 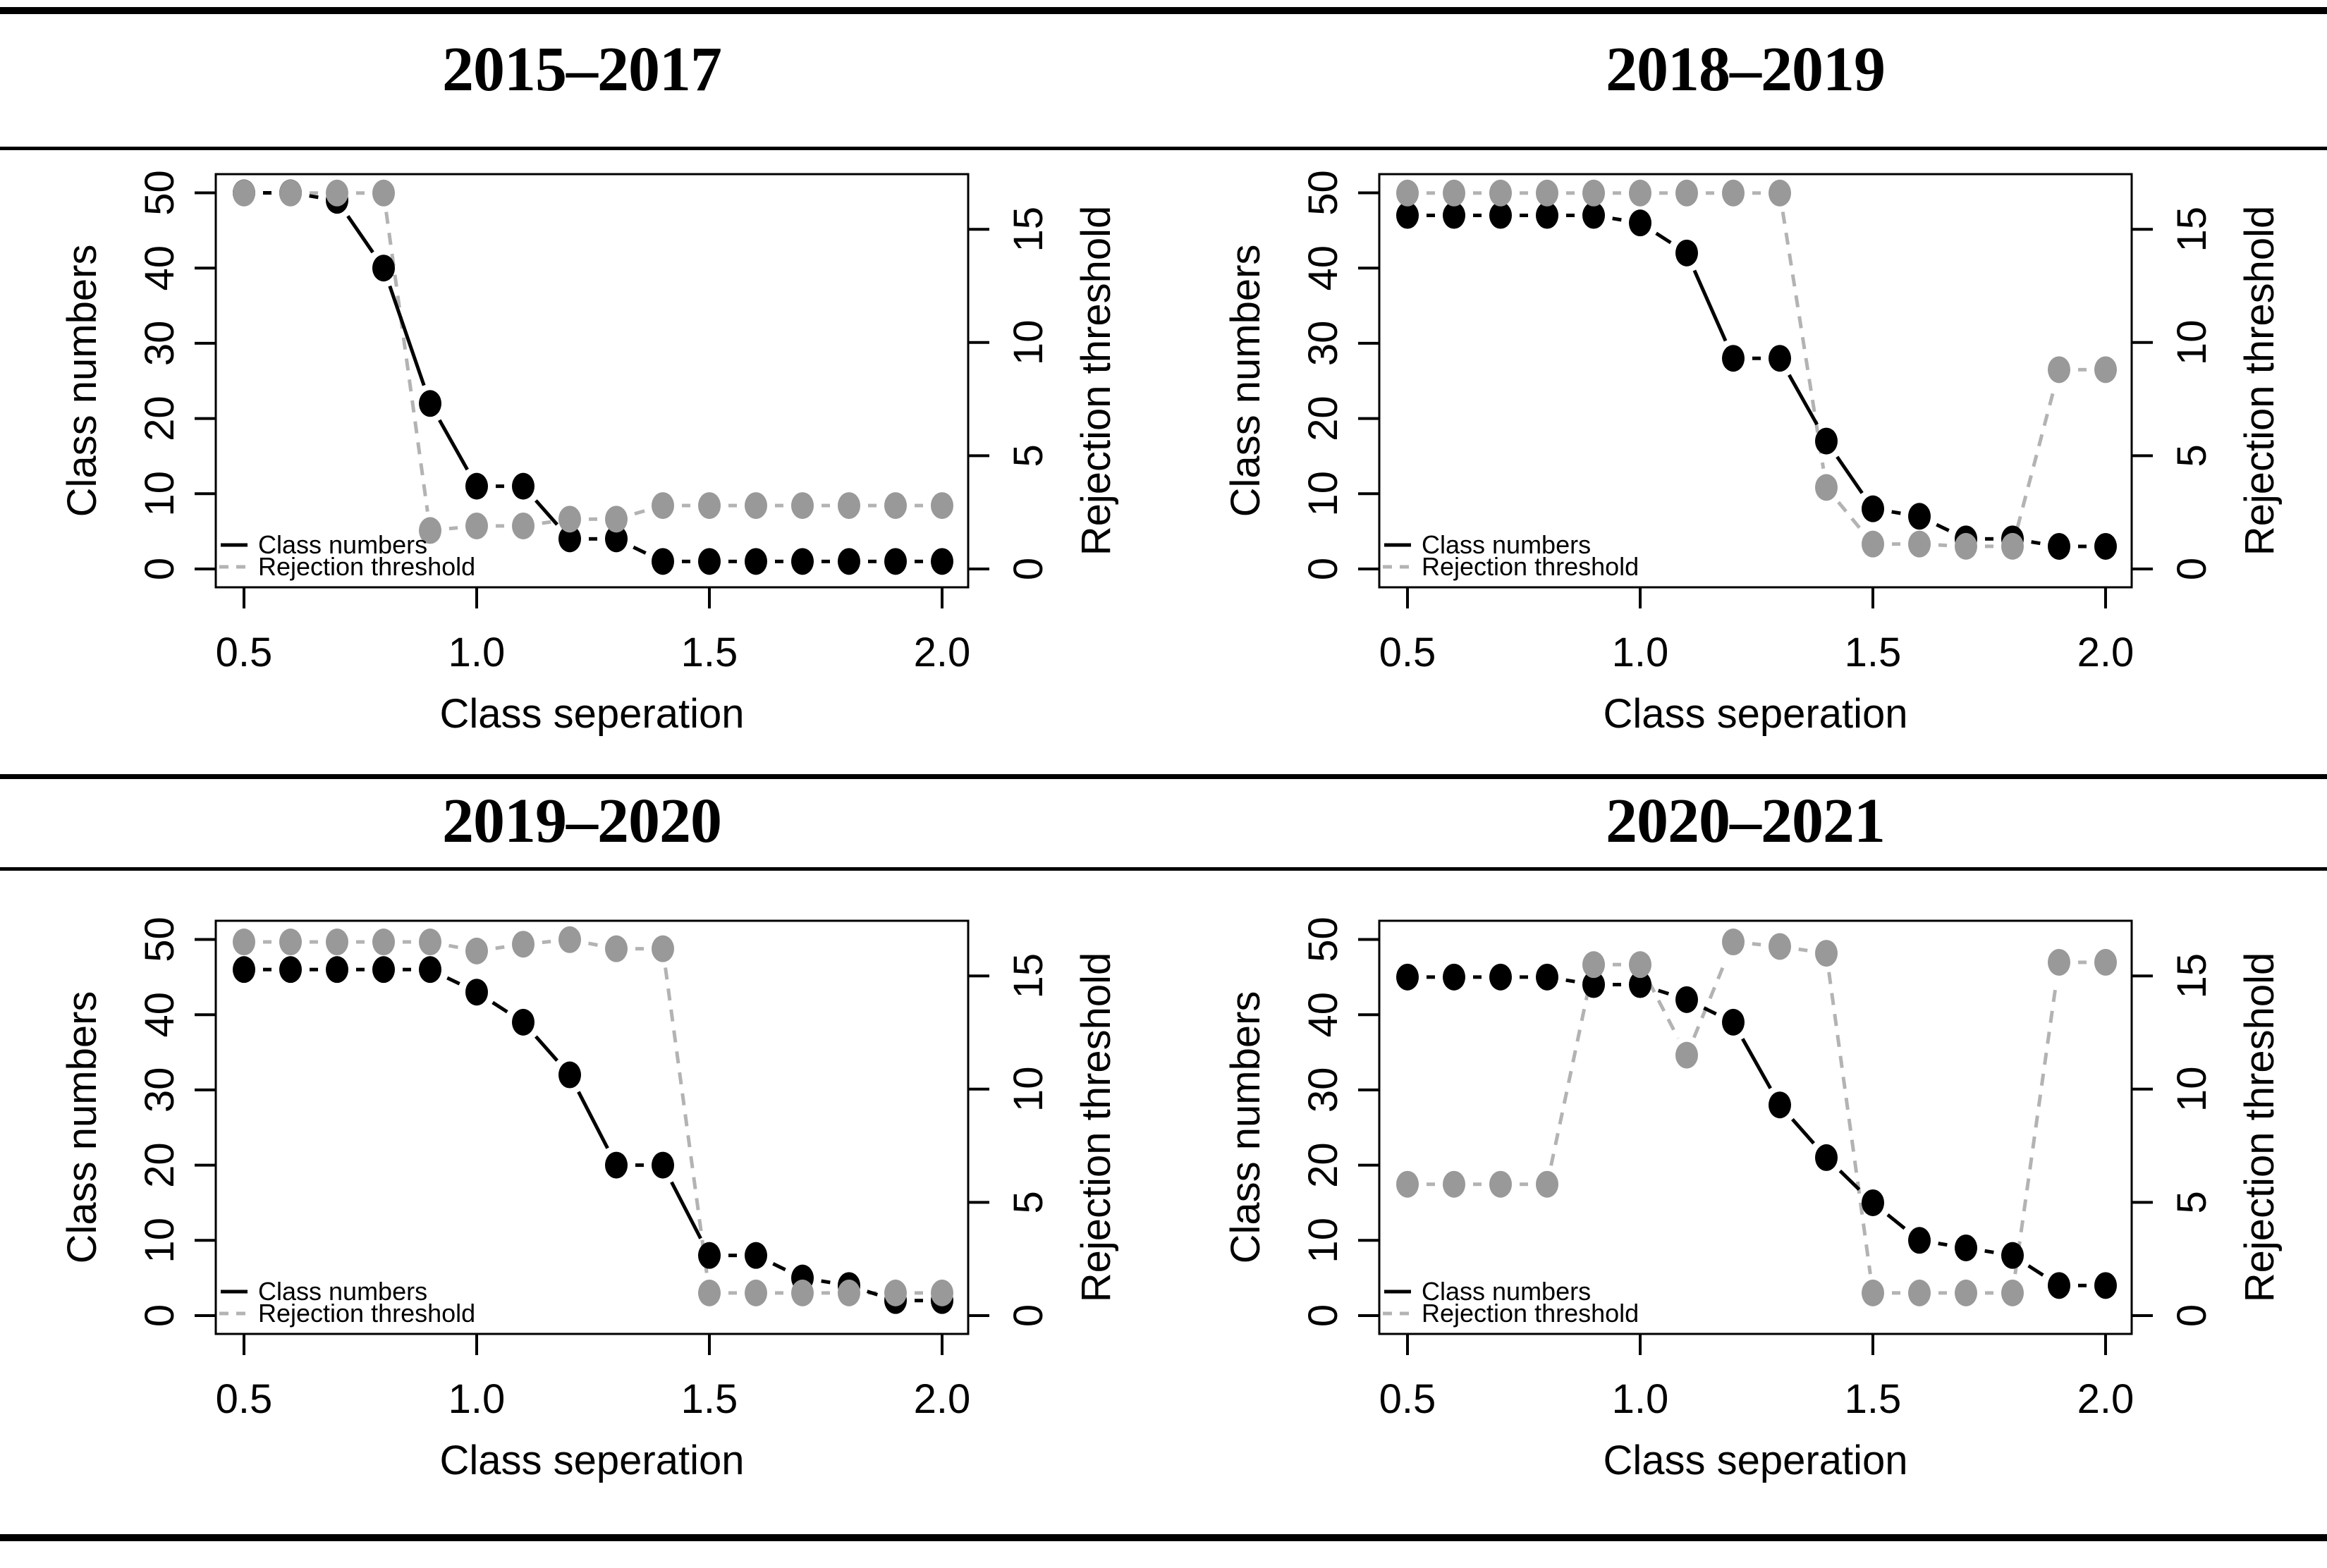 I want to click on series-rejection-threshold-points, so click(x=593, y=361).